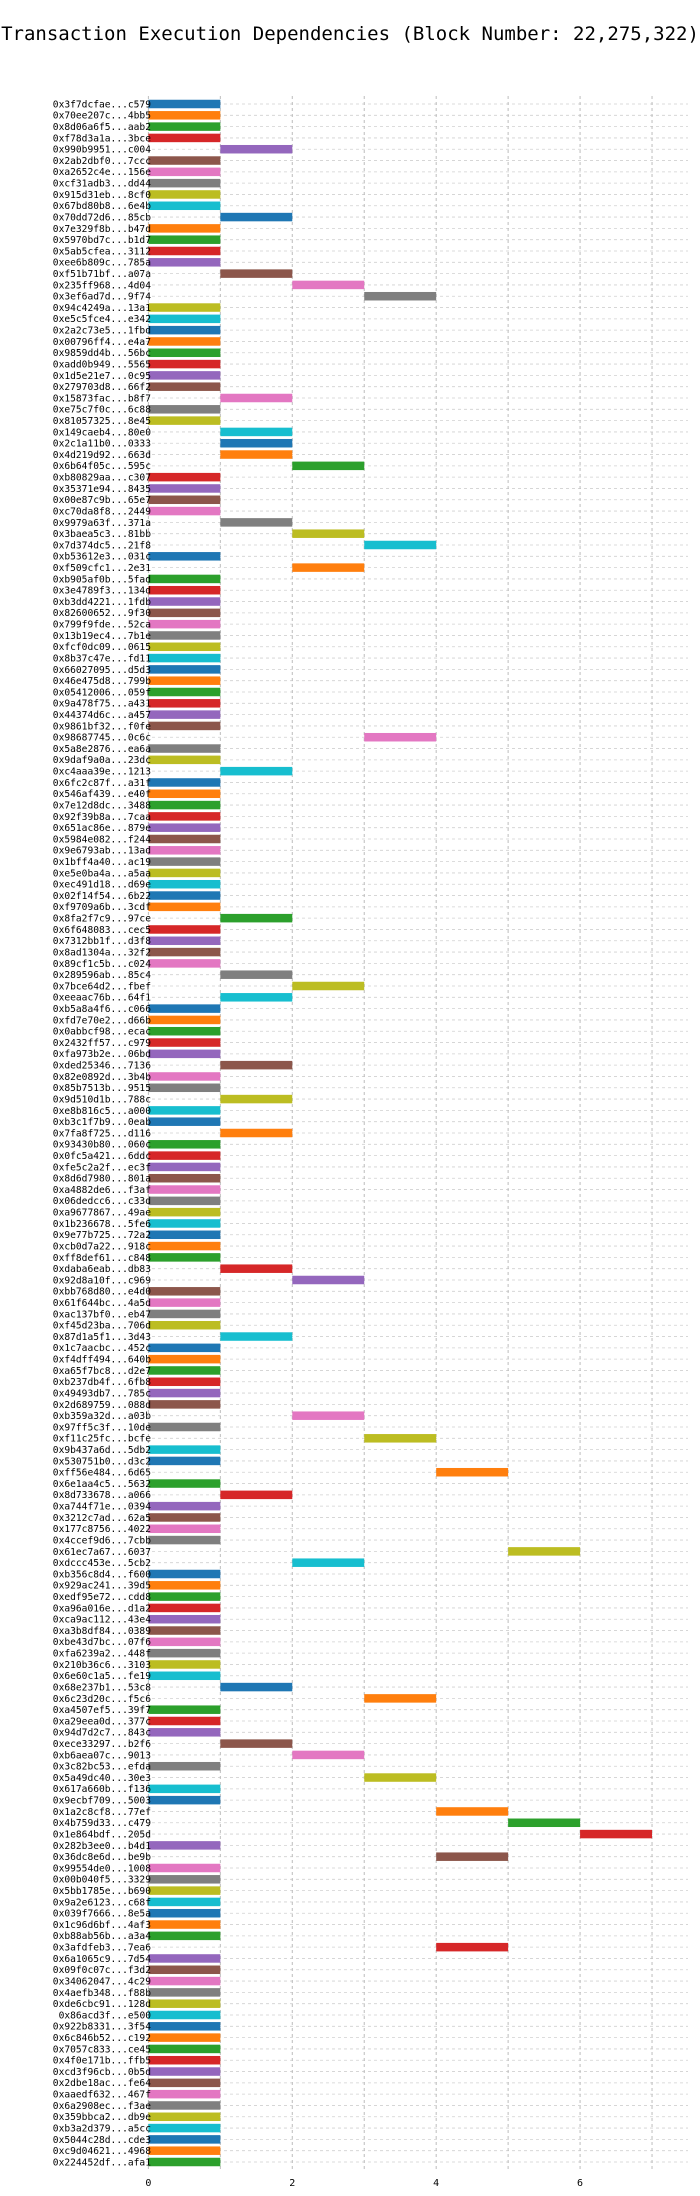 The height and width of the screenshot is (2196, 700). I want to click on transaction-label: 0x0abbcf98...ecac, so click(102, 1032).